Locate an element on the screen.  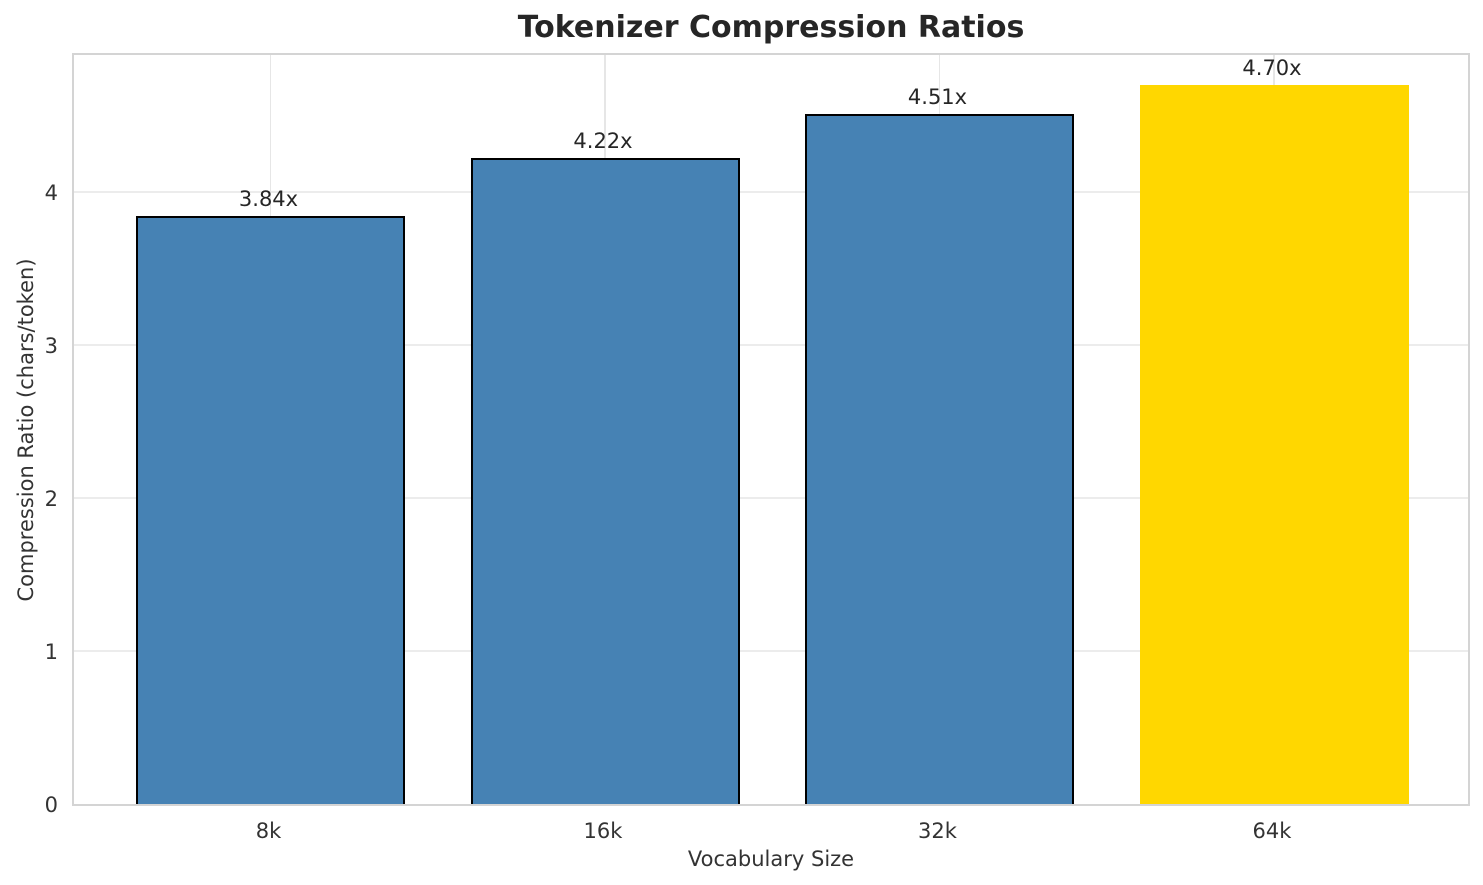
ytick-label-2: 2 is located at coordinates (51, 498).